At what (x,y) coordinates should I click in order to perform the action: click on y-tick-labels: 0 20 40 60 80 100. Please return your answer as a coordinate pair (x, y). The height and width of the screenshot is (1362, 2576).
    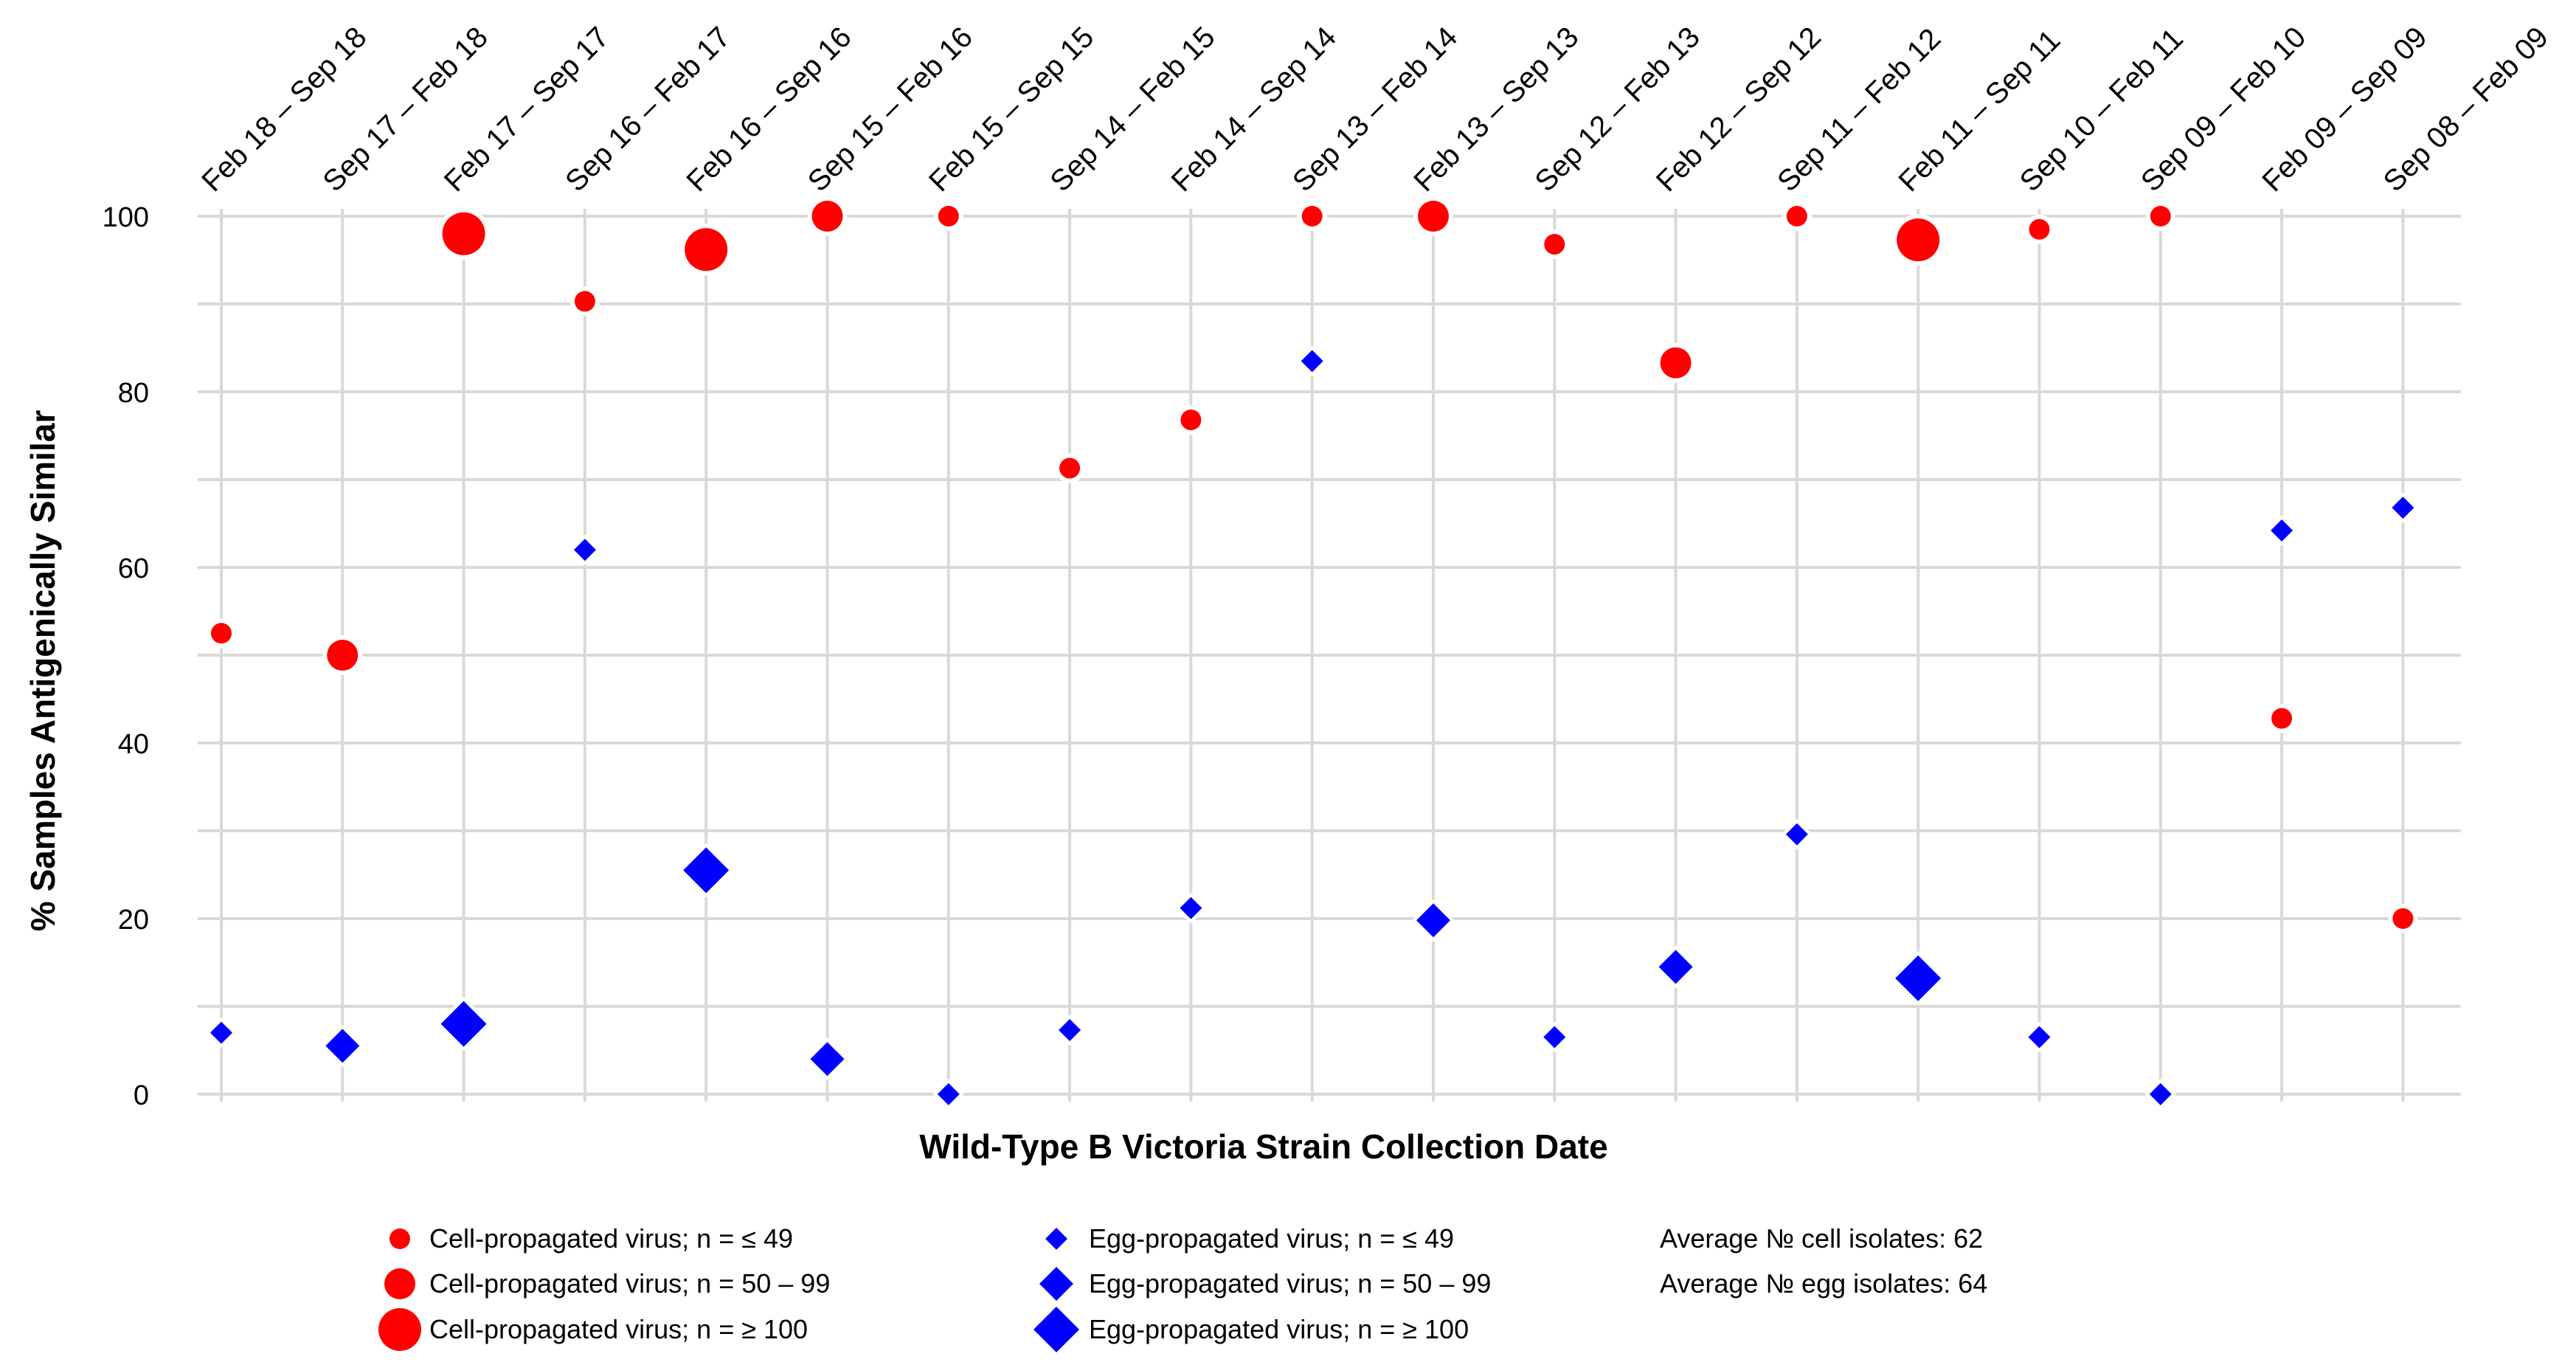
    Looking at the image, I should click on (126, 656).